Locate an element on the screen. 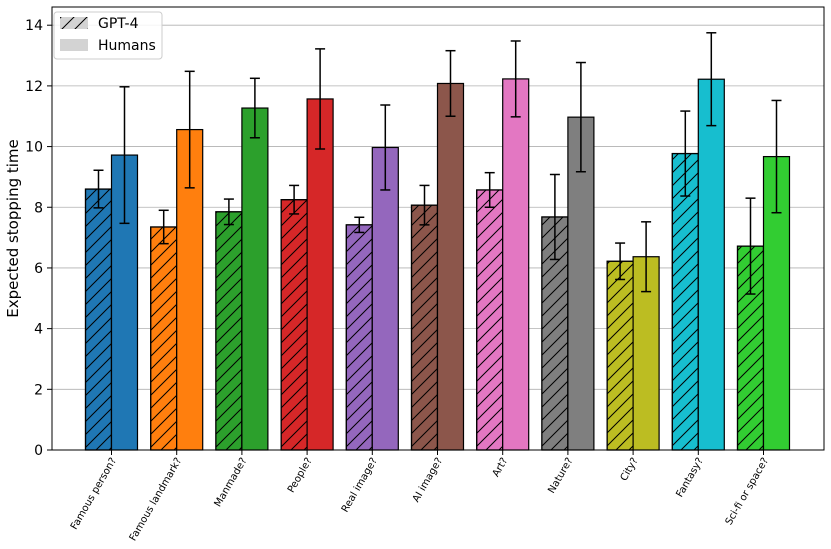  y-tick-label: 4 is located at coordinates (38, 330).